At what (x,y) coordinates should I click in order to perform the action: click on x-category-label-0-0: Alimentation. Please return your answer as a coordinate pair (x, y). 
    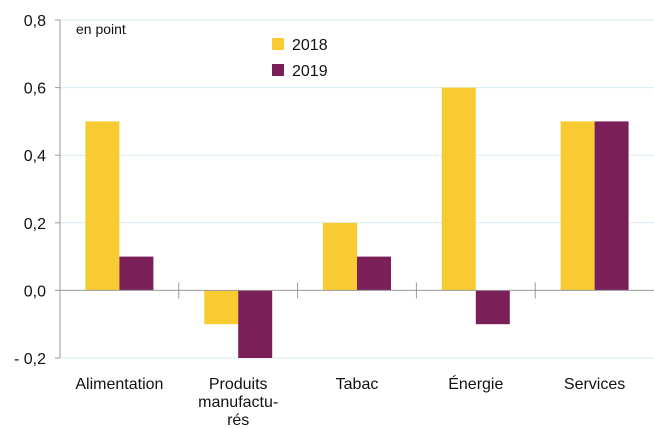
    Looking at the image, I should click on (119, 384).